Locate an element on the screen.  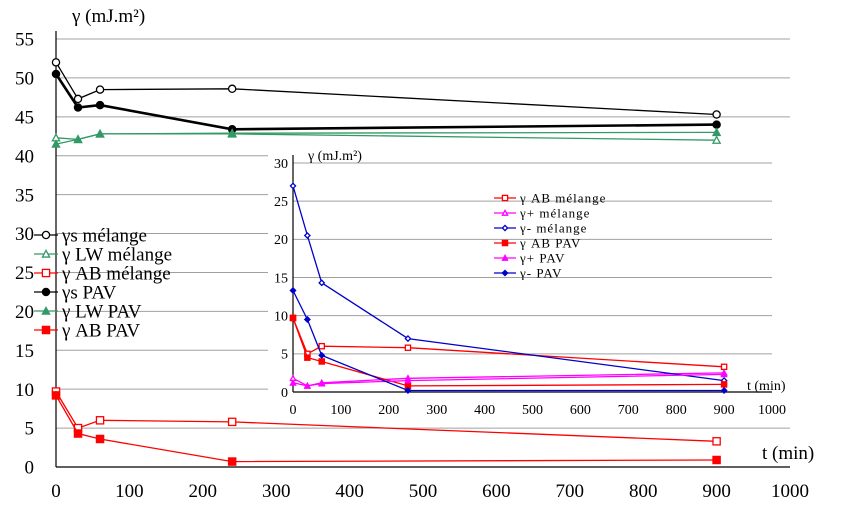
y-tick-label: 45 is located at coordinates (24, 117).